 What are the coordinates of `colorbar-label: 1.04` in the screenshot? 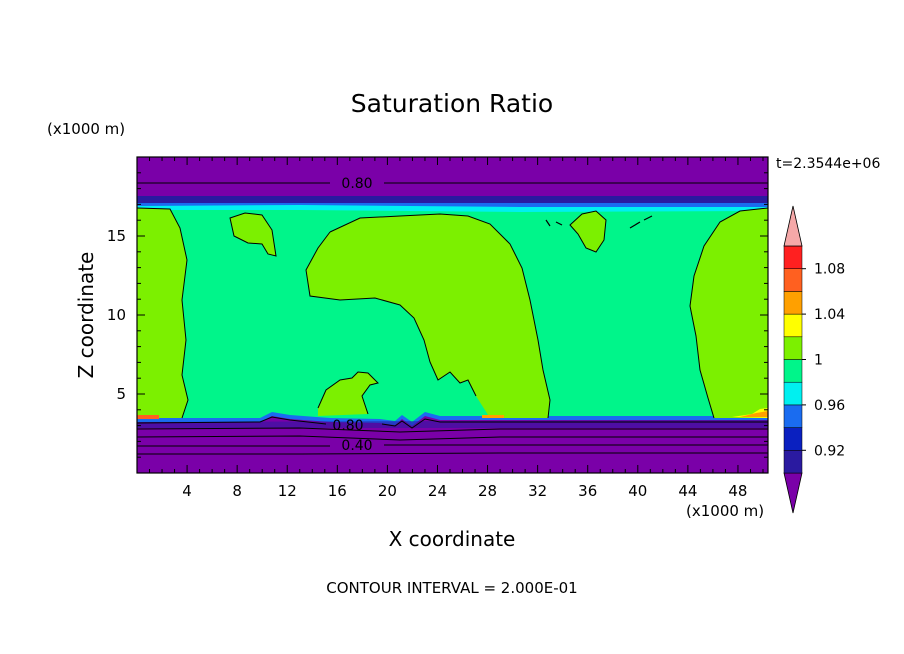 It's located at (829, 315).